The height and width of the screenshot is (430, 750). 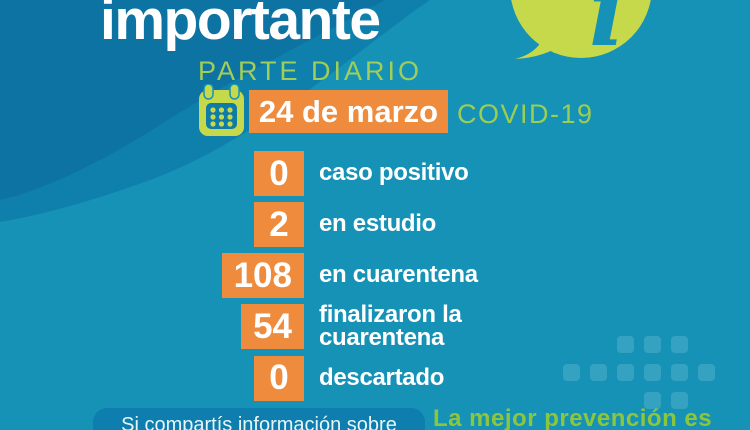 I want to click on stat-label: caso positivo, so click(x=394, y=173).